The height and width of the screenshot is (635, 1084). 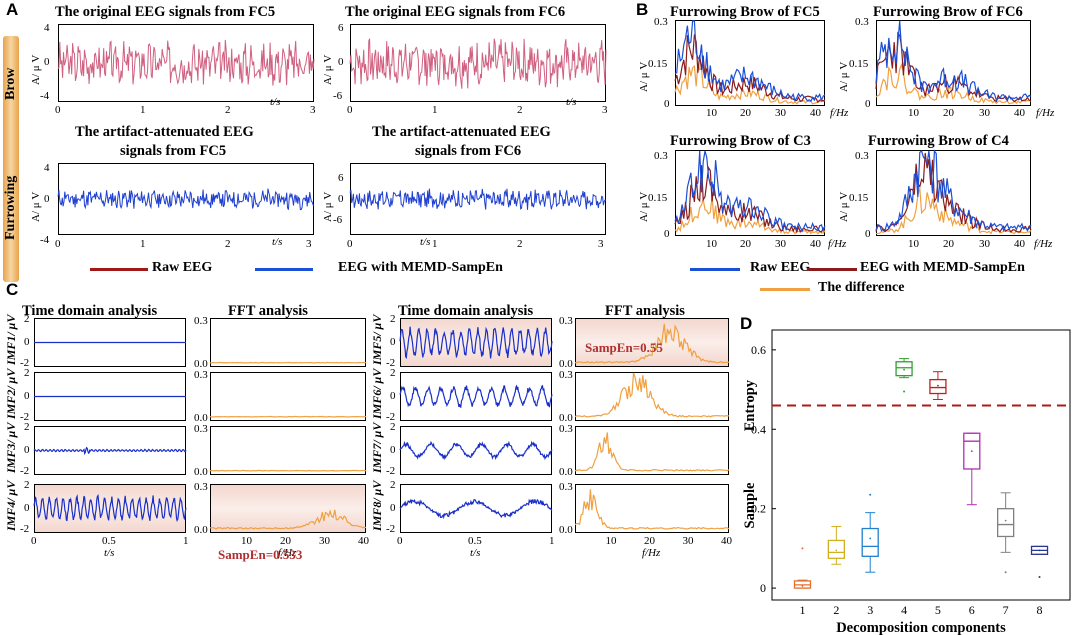 What do you see at coordinates (1040, 610) in the screenshot?
I see `d-xtick-label: 8` at bounding box center [1040, 610].